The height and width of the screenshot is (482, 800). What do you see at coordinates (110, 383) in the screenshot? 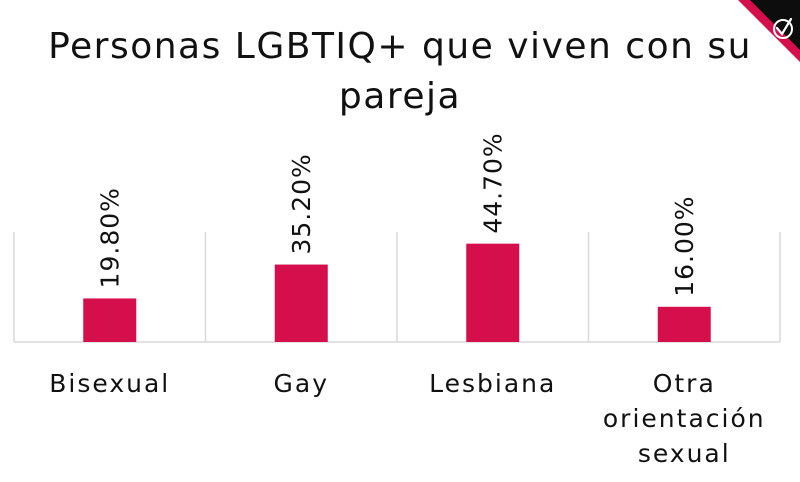
I see `category-label-0: Bisexual` at bounding box center [110, 383].